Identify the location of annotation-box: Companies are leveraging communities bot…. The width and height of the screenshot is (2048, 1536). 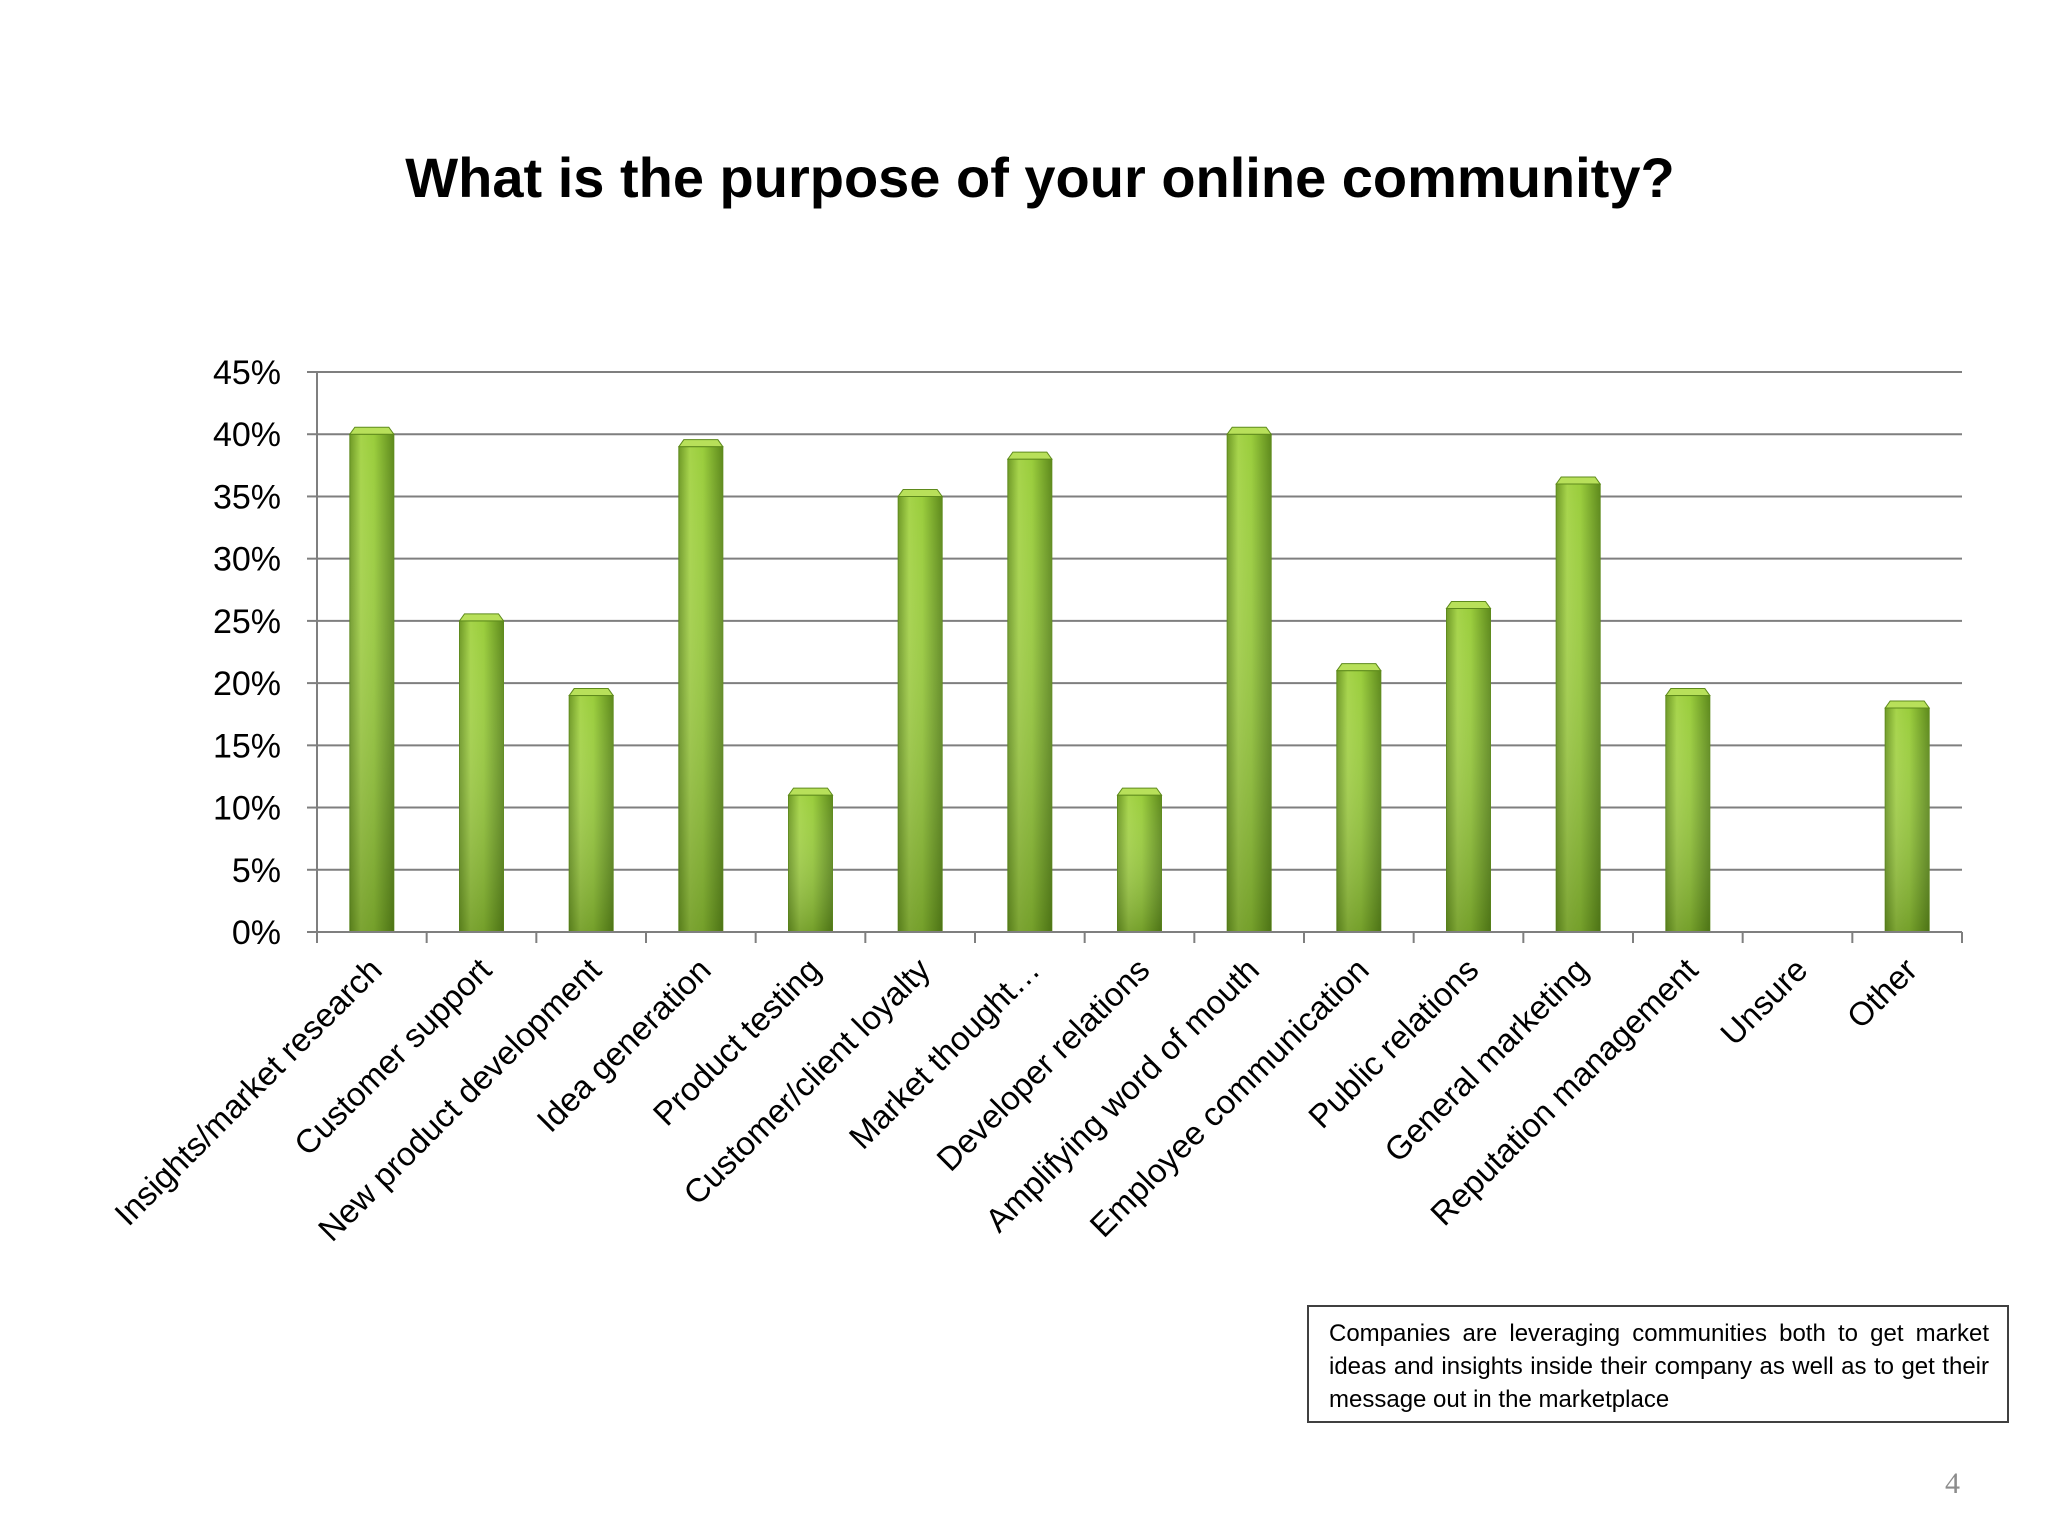
(1658, 1364).